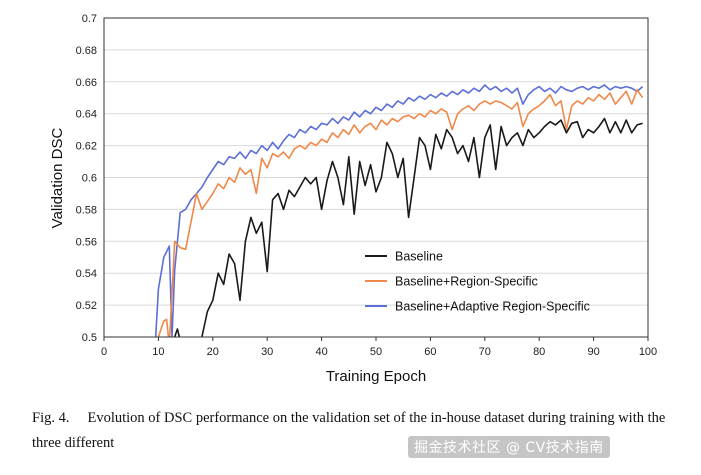 The height and width of the screenshot is (475, 701). What do you see at coordinates (86, 147) in the screenshot?
I see `y-tick-label: 0.62` at bounding box center [86, 147].